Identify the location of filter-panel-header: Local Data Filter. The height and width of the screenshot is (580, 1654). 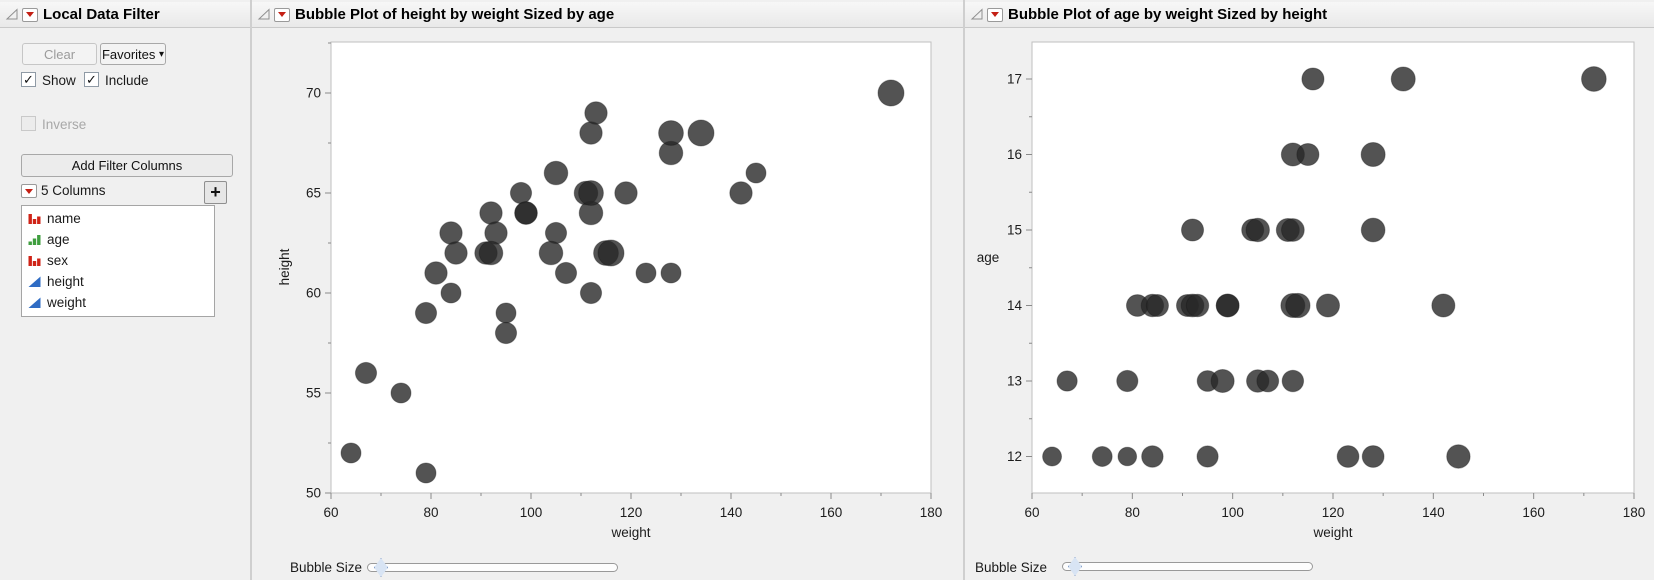
(125, 15).